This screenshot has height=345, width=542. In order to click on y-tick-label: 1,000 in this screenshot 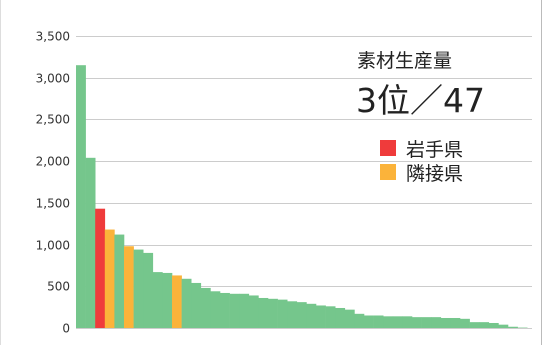, I will do `click(53, 246)`.